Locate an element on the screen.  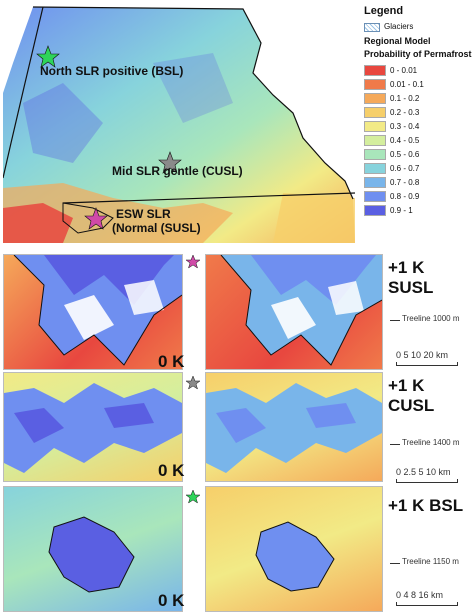
panel-3-star-icon is located at coordinates (193, 497).